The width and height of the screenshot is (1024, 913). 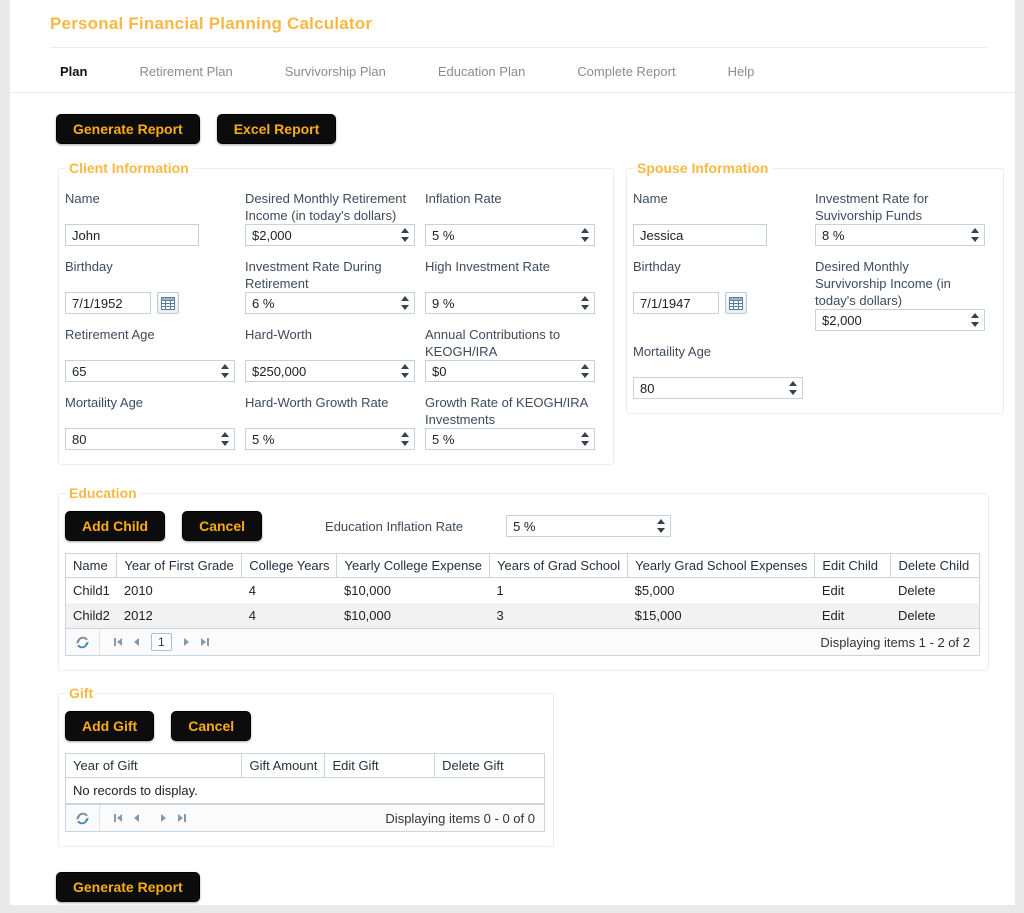 I want to click on client-mortality-input, so click(x=142, y=439).